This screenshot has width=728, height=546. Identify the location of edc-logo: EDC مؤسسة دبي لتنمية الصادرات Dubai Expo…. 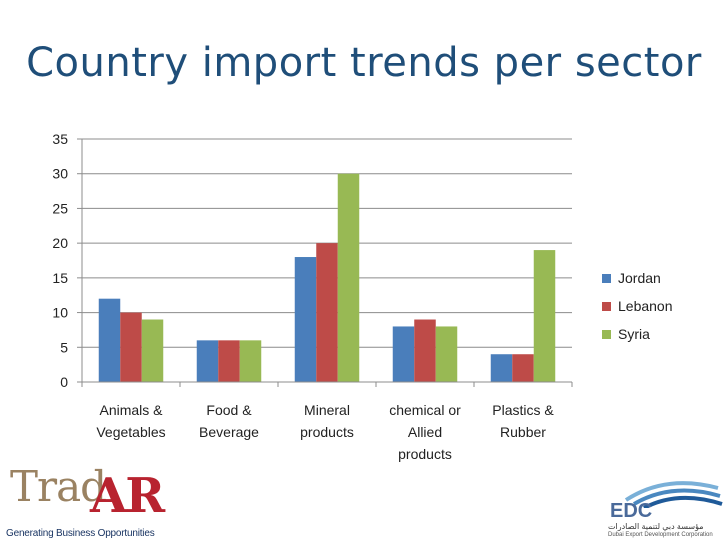
(665, 511).